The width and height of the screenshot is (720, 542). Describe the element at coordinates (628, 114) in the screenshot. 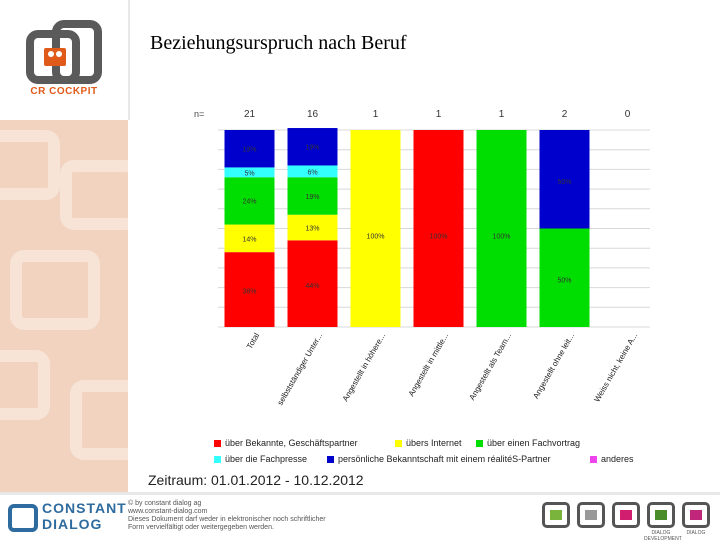

I see `n-count: 0` at that location.